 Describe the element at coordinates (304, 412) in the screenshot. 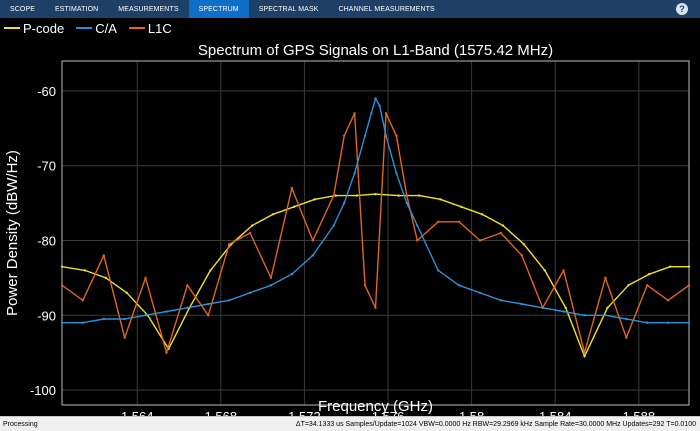

I see `x-tick-label: 1.572` at that location.